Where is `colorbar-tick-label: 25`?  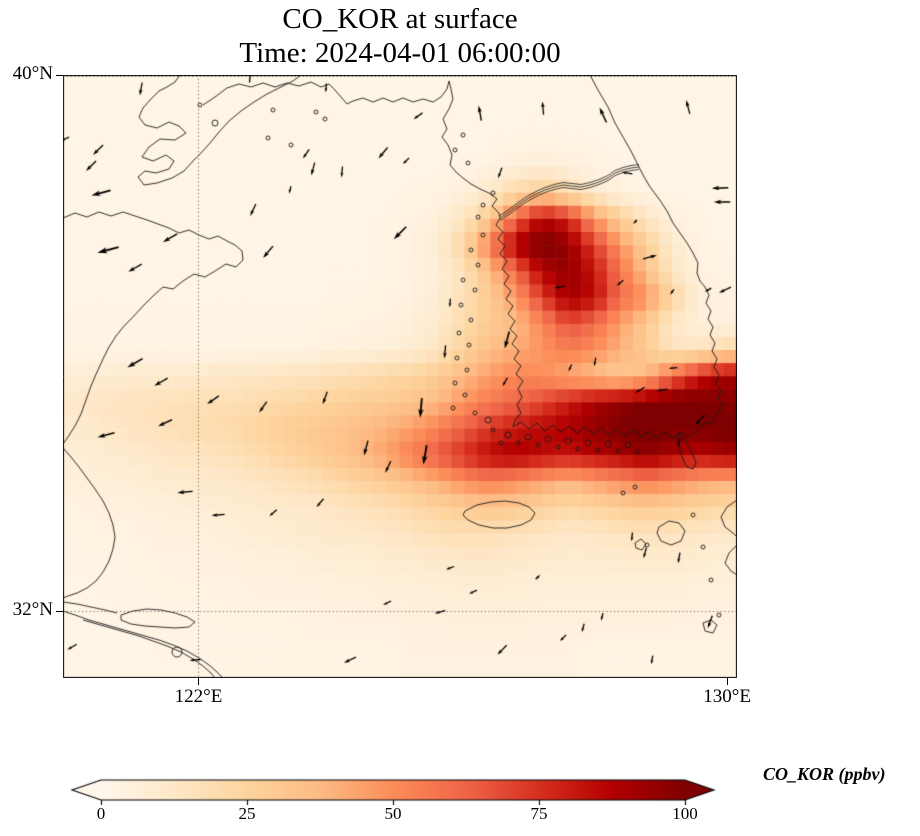
colorbar-tick-label: 25 is located at coordinates (247, 813).